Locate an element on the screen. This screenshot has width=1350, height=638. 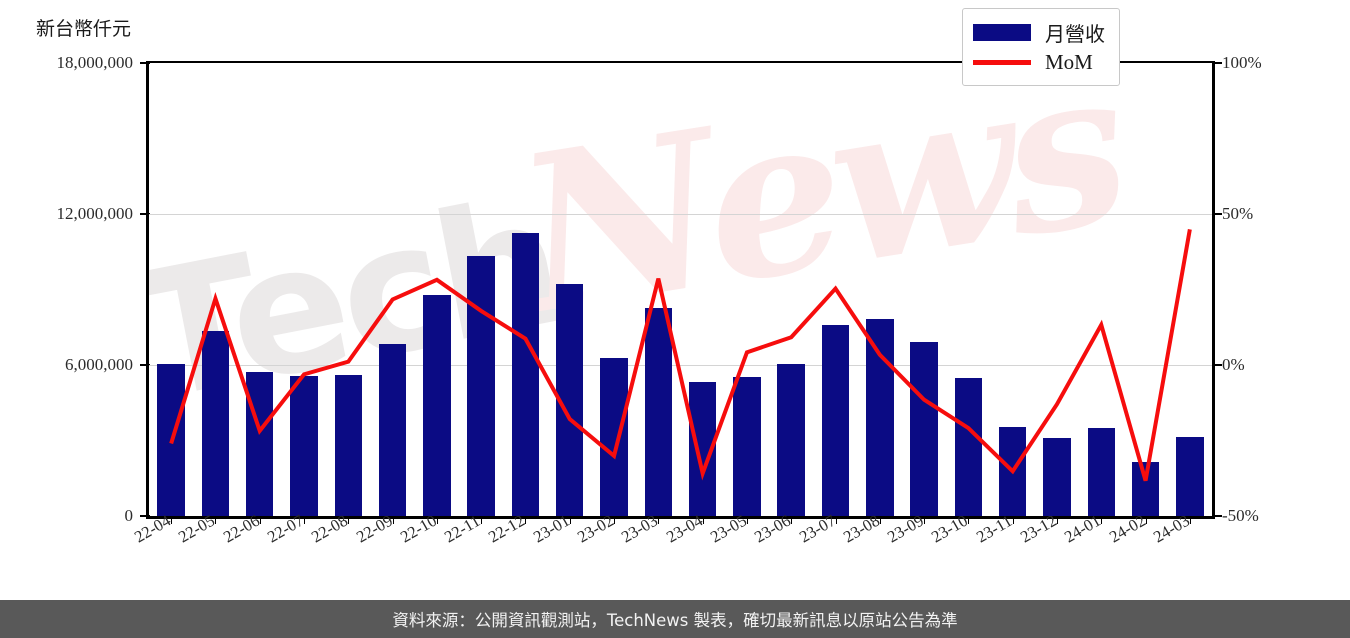
chart-legend: 月營收 MoM is located at coordinates (1041, 47).